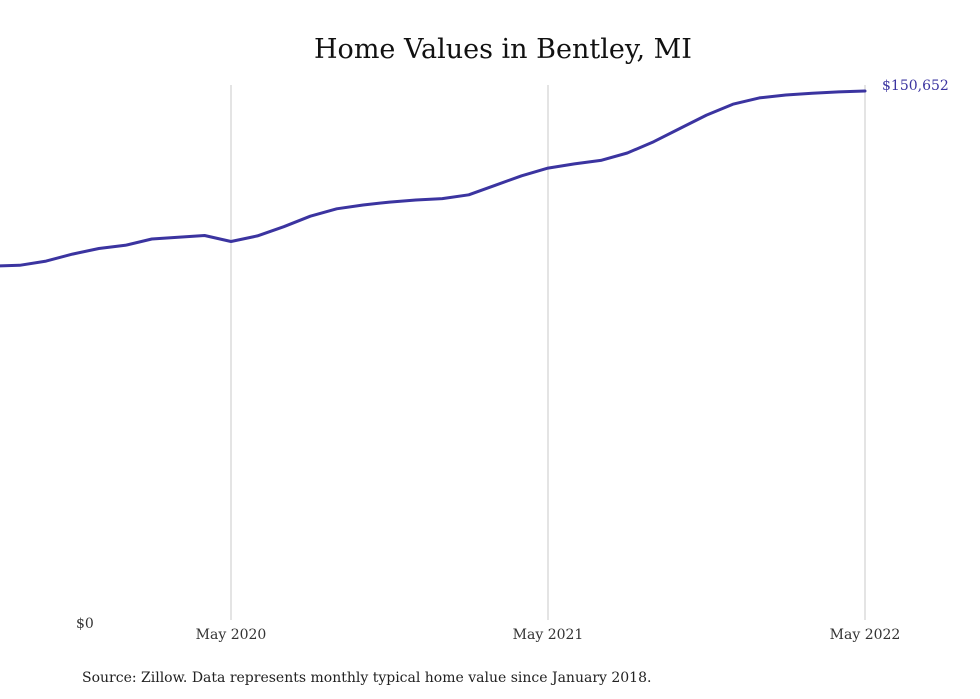 This screenshot has height=699, width=980. What do you see at coordinates (503, 49) in the screenshot?
I see `chart-title: Home Values in Bentley, MI` at bounding box center [503, 49].